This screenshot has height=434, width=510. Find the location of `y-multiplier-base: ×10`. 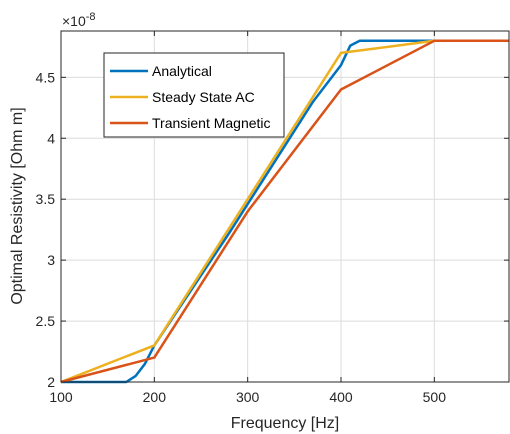

y-multiplier-base: ×10 is located at coordinates (74, 21).